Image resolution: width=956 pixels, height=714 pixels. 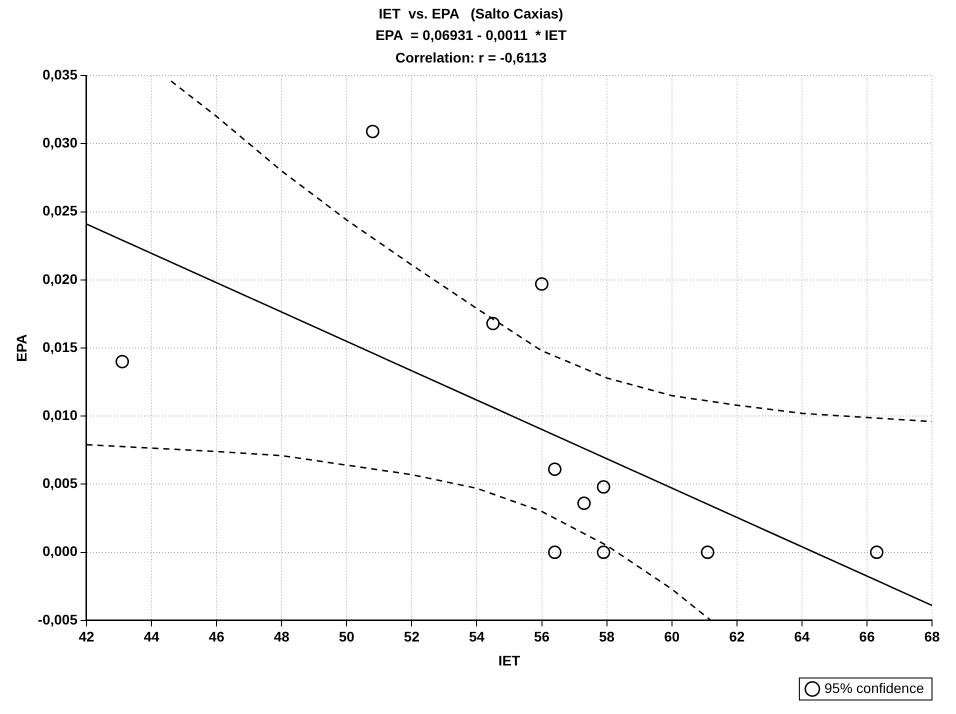 I want to click on x-tick-label: 46, so click(x=216, y=636).